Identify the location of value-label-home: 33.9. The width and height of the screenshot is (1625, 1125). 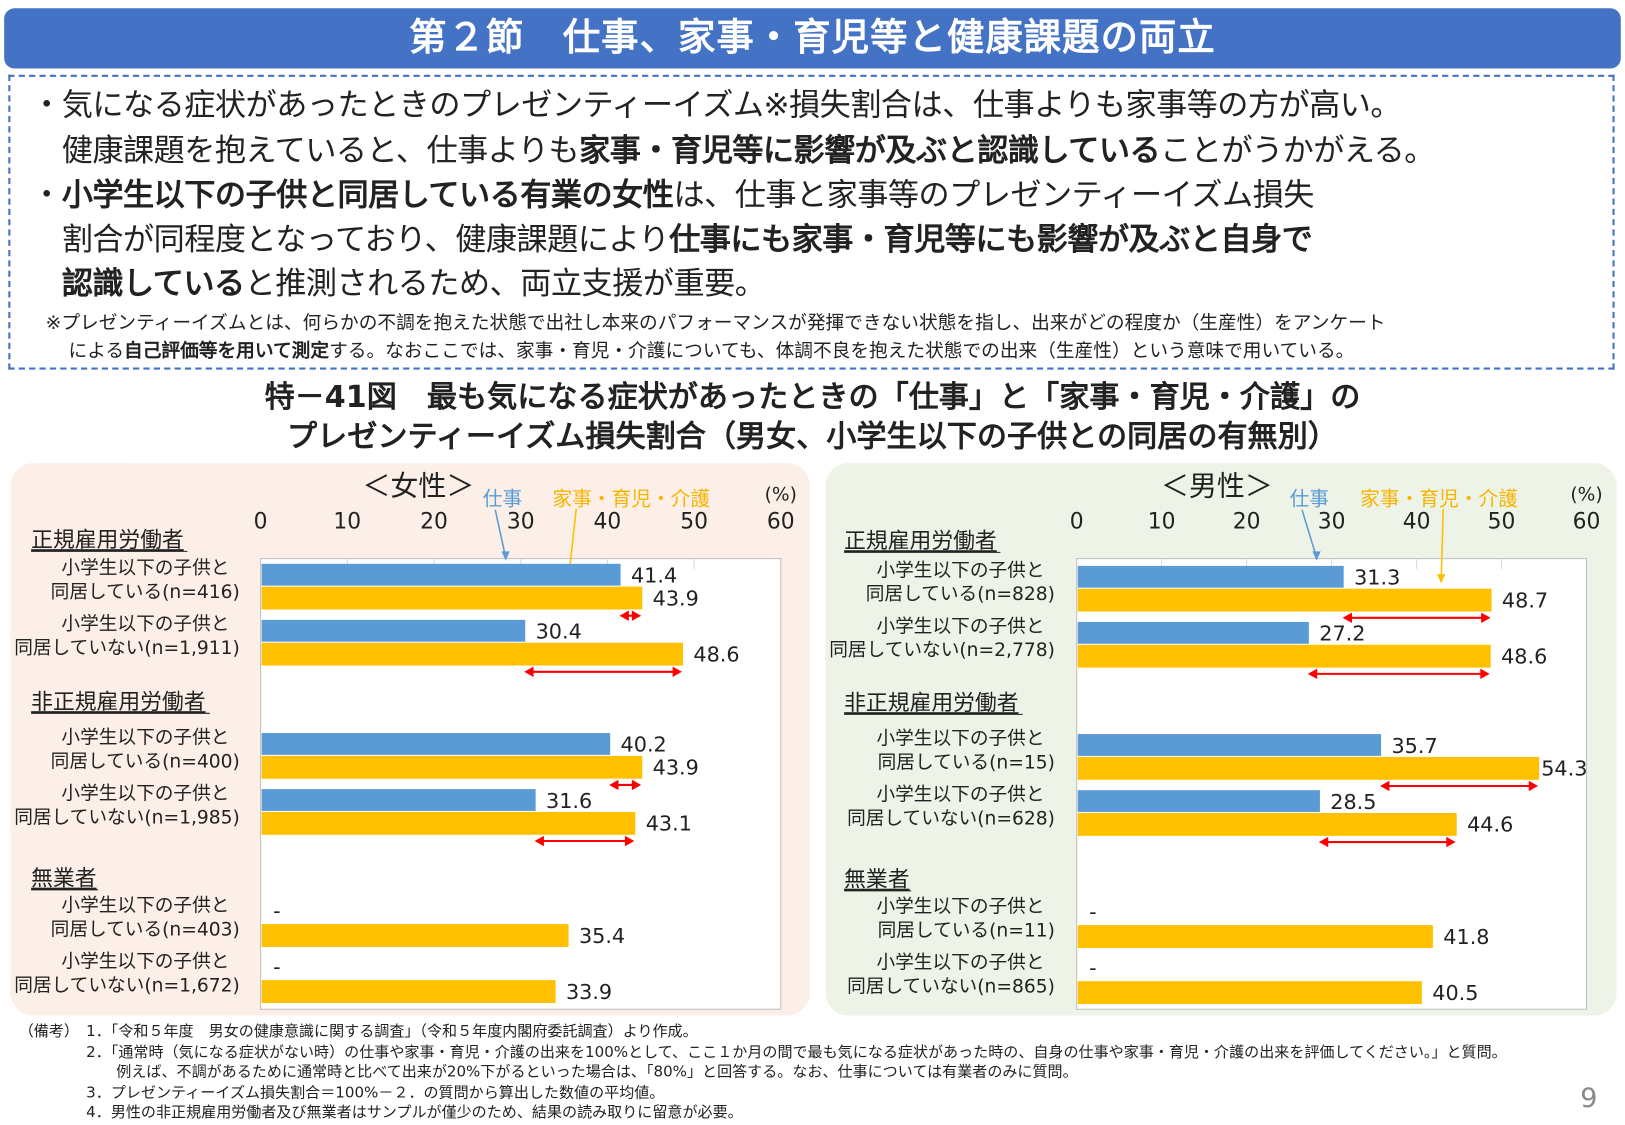
(589, 992).